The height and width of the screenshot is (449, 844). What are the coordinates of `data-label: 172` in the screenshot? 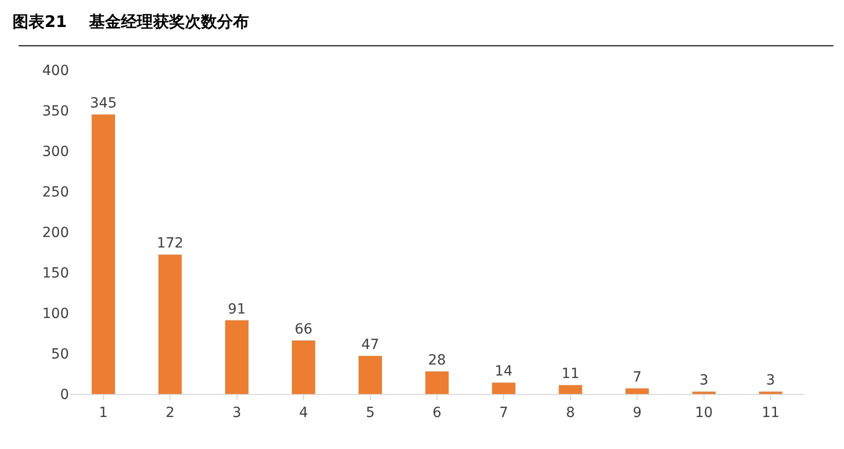 It's located at (170, 244).